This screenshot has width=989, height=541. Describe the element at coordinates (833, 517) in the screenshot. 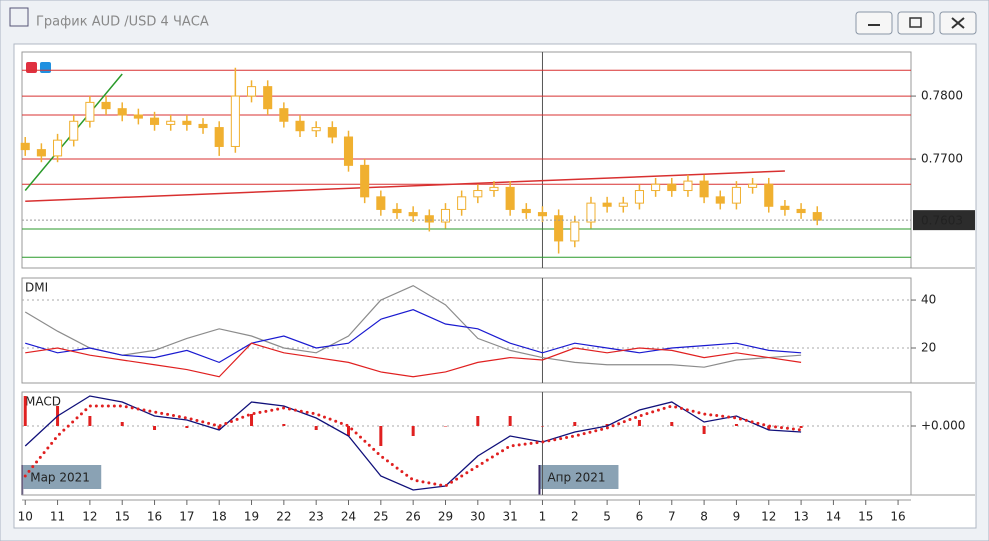

I see `x-tick-label: 14` at that location.